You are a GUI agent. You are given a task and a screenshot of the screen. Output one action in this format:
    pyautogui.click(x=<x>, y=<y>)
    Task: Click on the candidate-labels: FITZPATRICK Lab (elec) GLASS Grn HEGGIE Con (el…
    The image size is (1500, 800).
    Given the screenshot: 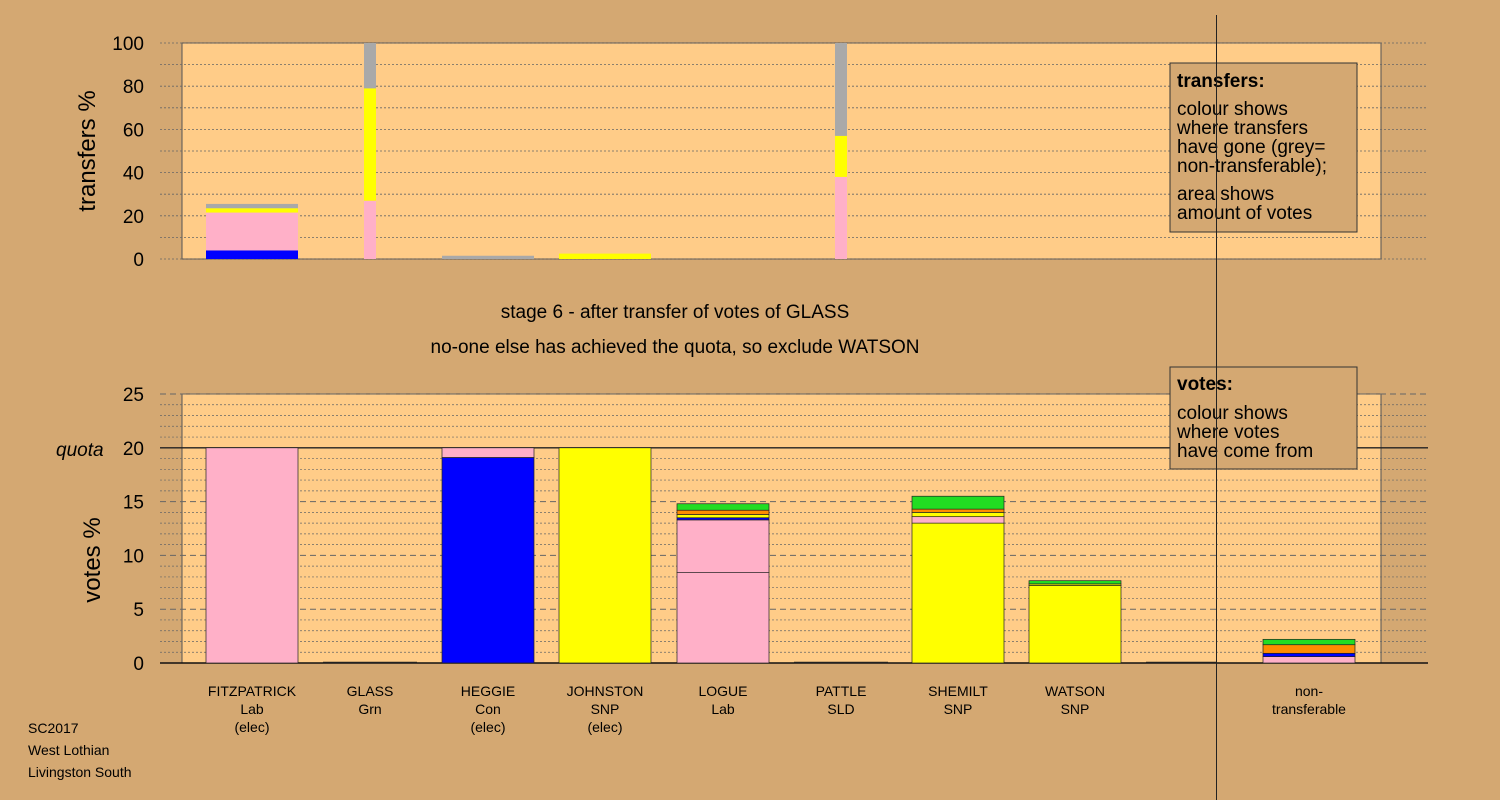 What is the action you would take?
    pyautogui.click(x=777, y=709)
    